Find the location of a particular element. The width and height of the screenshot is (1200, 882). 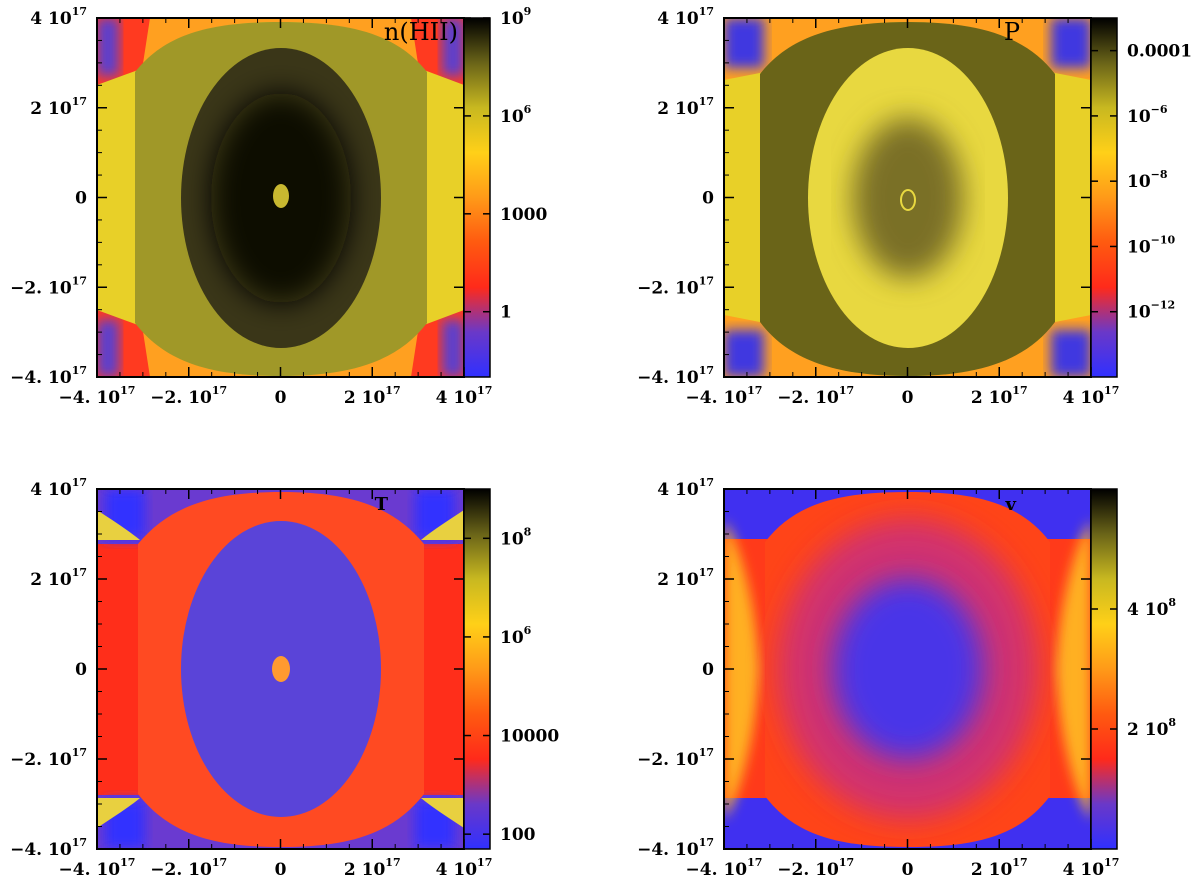

shock-left is located at coordinates (742, 670).